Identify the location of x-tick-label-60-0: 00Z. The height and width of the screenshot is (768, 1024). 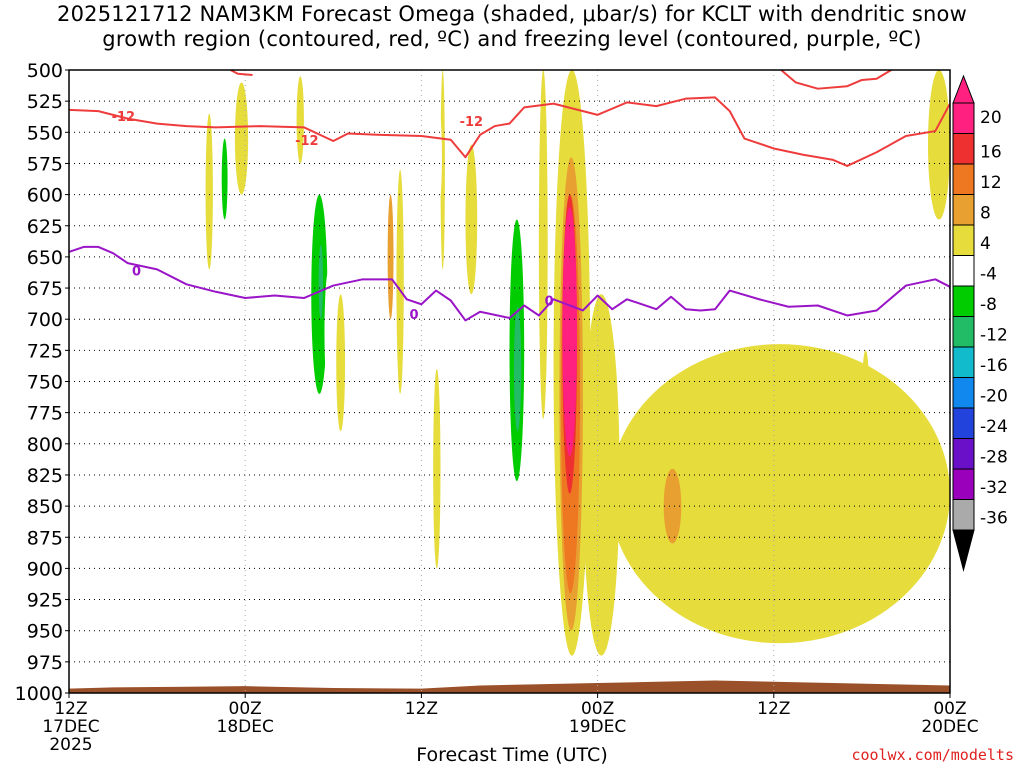
(949, 709).